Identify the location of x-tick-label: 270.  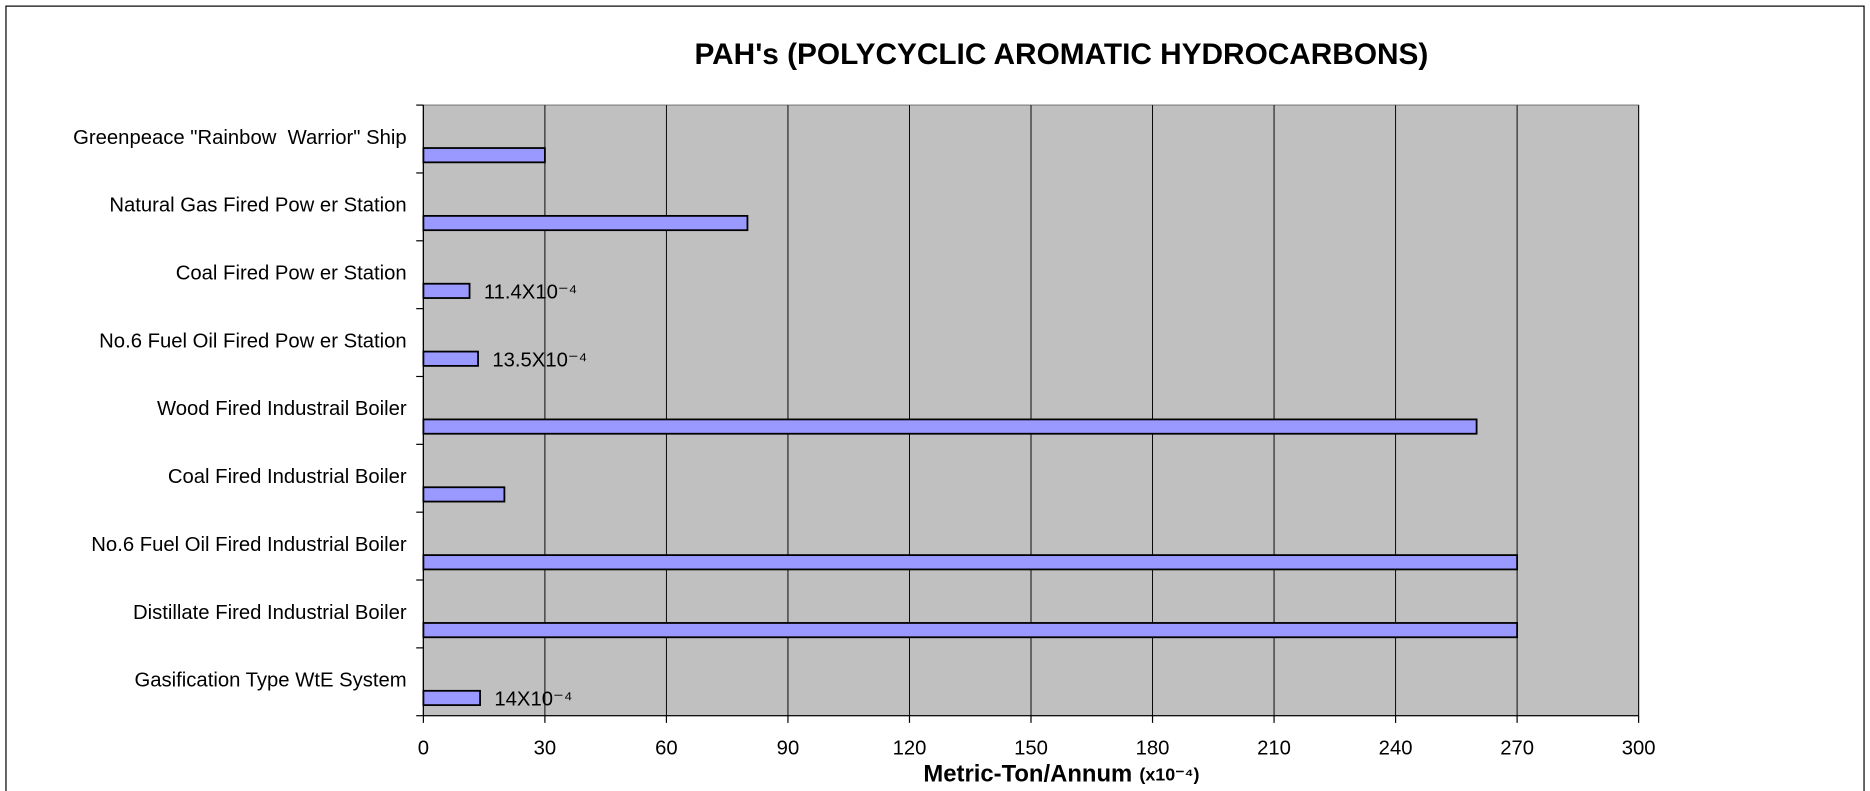
(1517, 748).